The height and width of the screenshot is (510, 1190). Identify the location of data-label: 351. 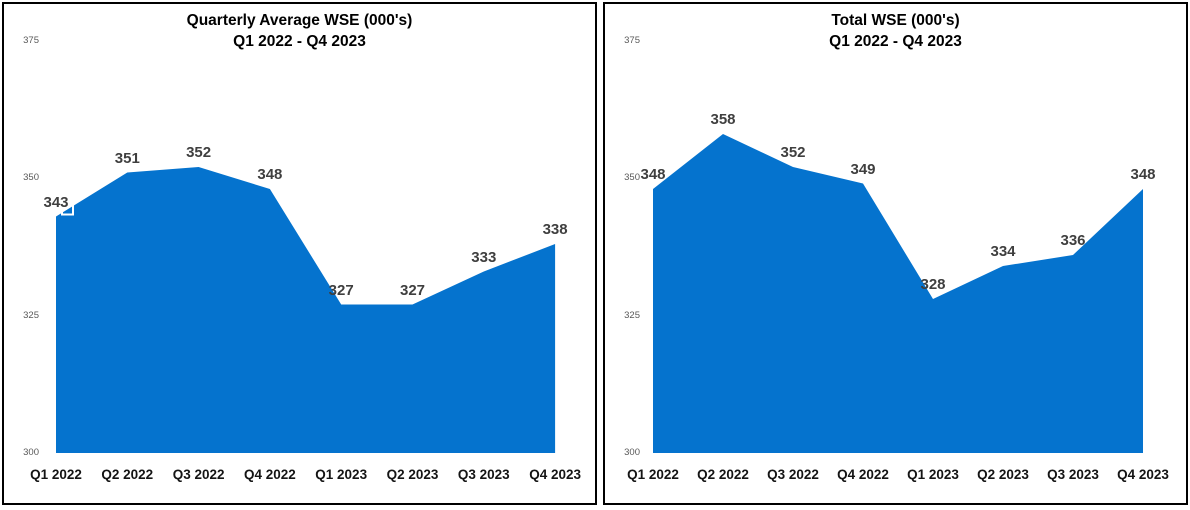
(127, 158).